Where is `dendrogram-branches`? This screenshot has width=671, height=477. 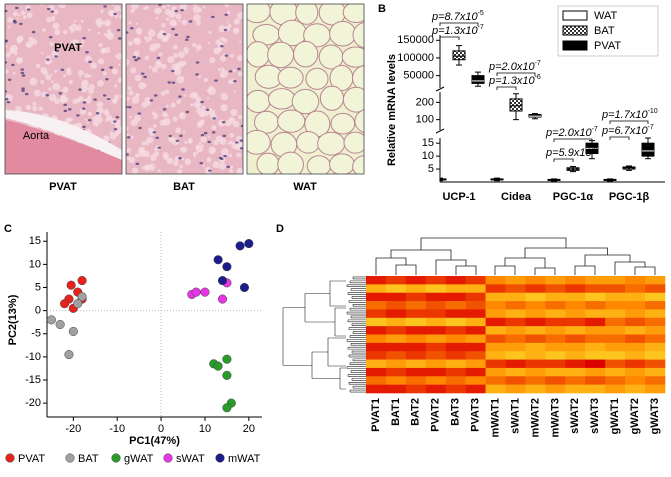
dendrogram-branches is located at coordinates (324, 334).